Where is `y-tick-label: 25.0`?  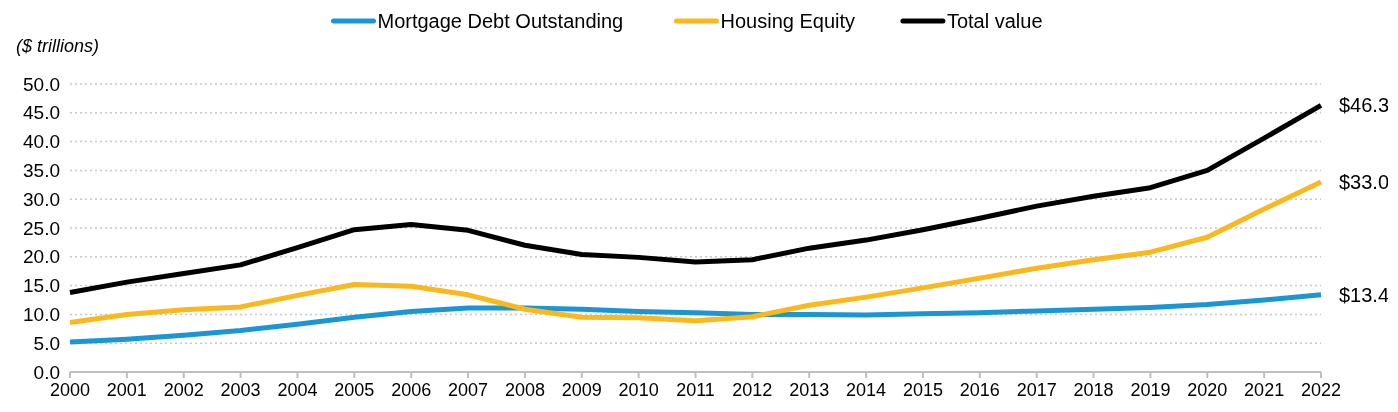 y-tick-label: 25.0 is located at coordinates (41, 228).